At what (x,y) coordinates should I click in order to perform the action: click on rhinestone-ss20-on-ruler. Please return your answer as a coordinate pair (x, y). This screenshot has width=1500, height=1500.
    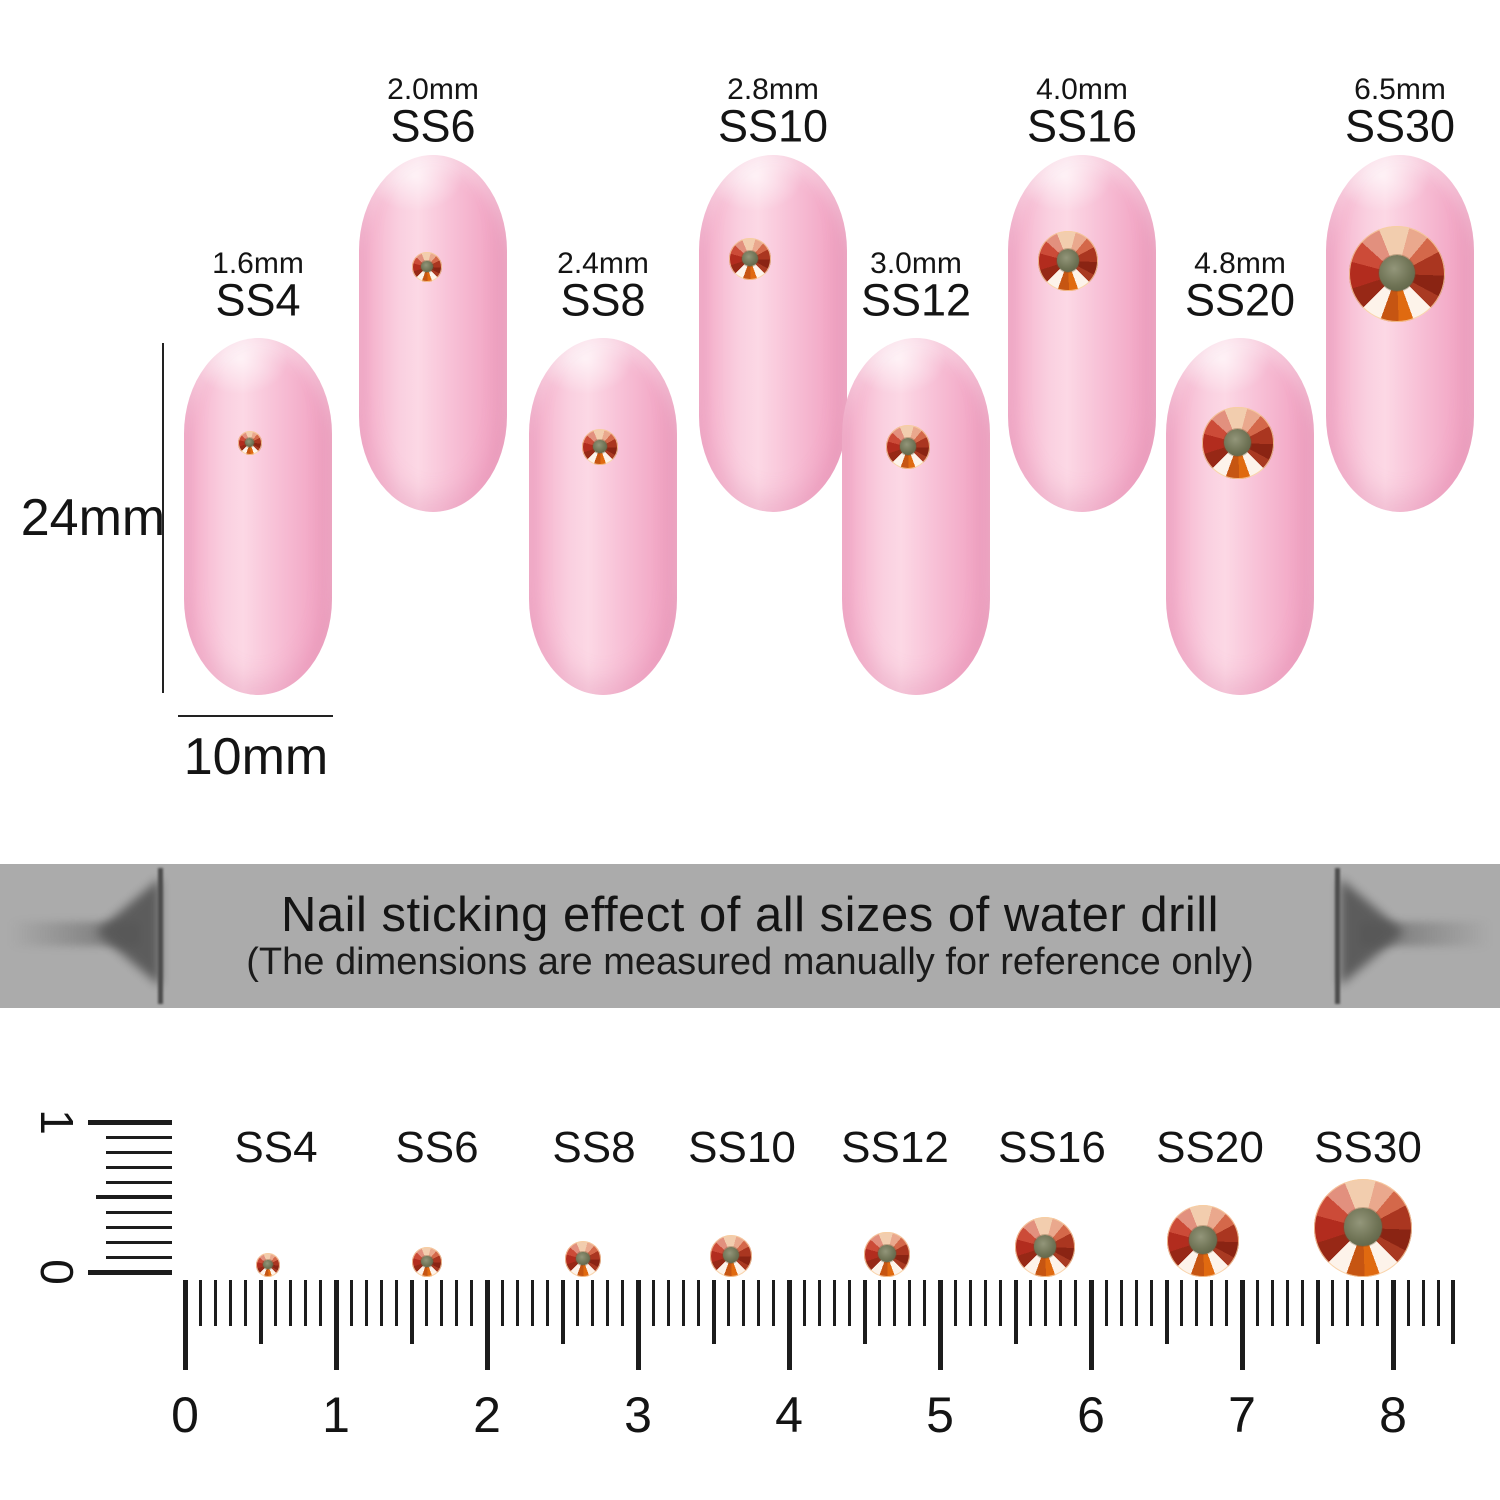
    Looking at the image, I should click on (1203, 1240).